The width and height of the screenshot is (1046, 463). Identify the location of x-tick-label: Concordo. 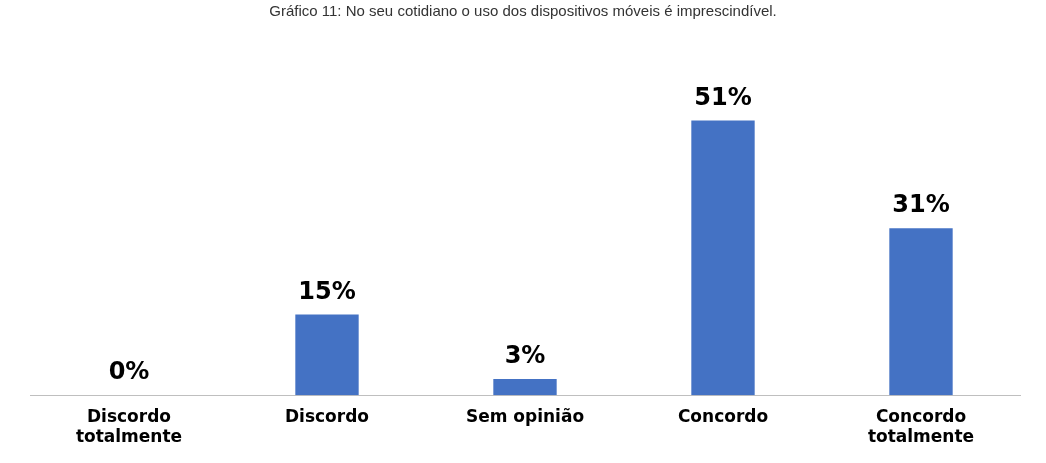
(723, 415).